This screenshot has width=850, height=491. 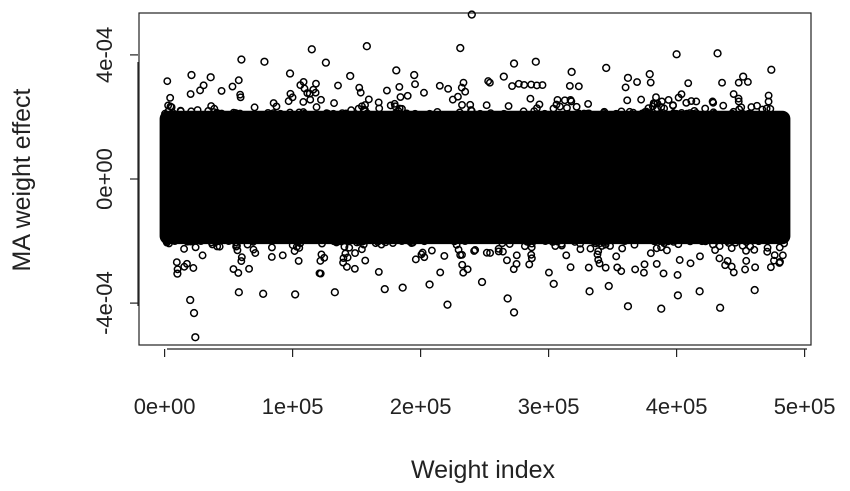 I want to click on y-tick-label: -4e-04, so click(x=104, y=303).